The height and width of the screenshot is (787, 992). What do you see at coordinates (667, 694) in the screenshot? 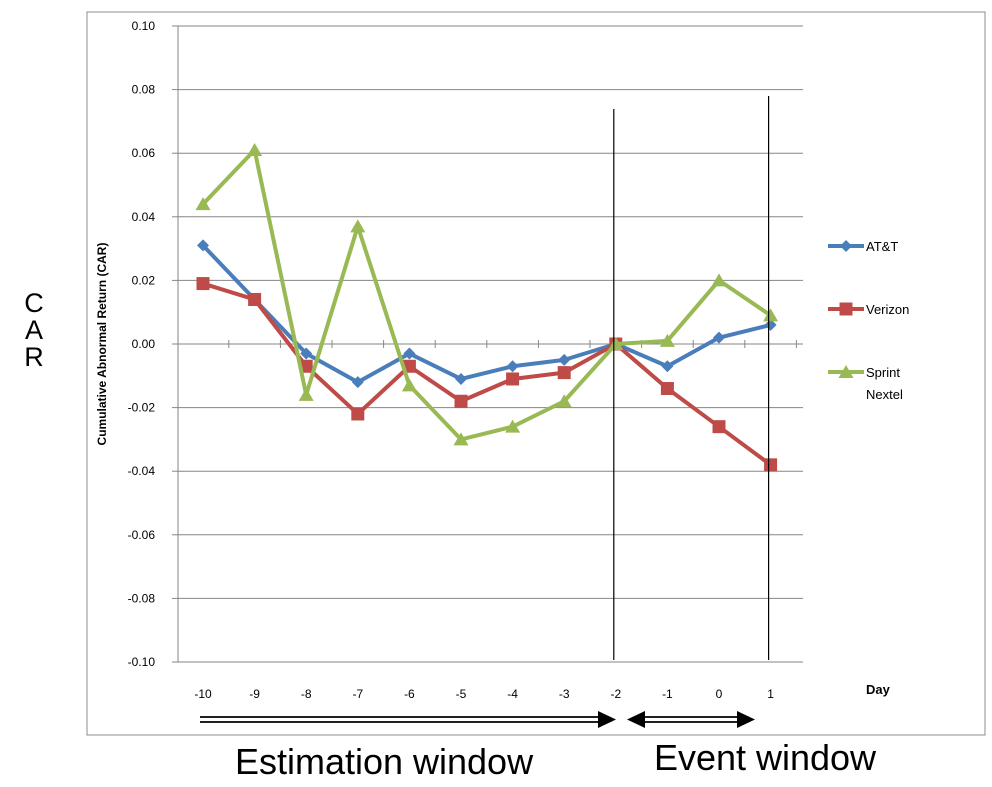
I see `x-tick-label: -1` at bounding box center [667, 694].